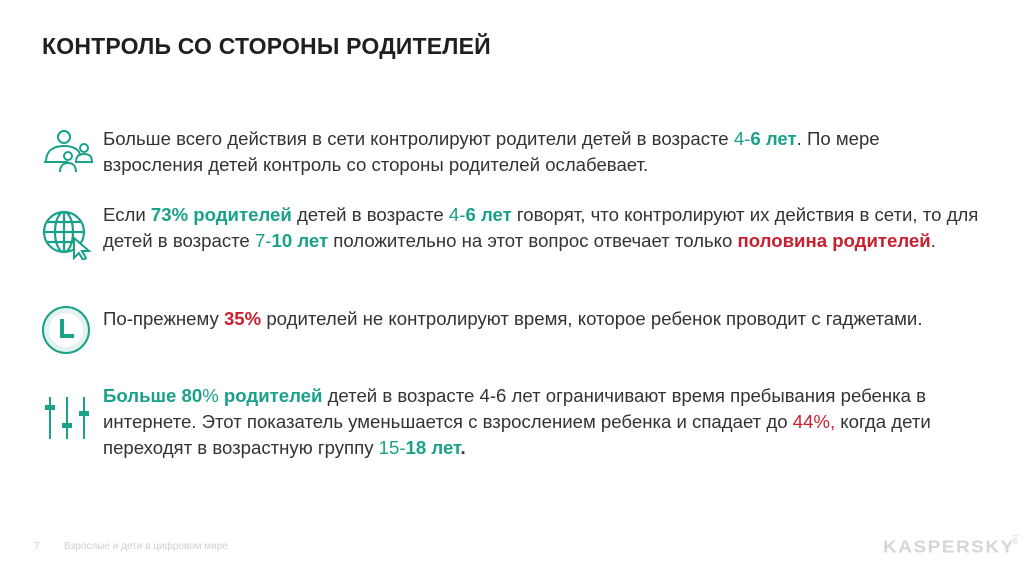  I want to click on kaspersky-logo: KASPERSKY, so click(949, 547).